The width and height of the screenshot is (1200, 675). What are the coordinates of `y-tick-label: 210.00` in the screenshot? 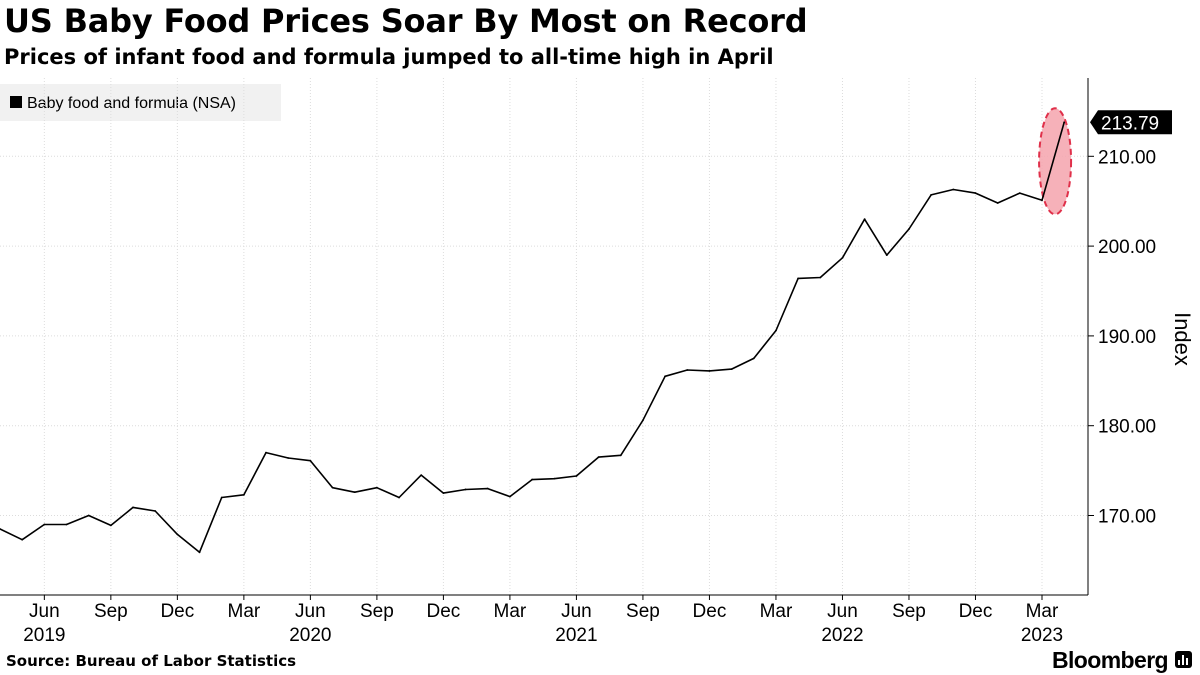 It's located at (1127, 157).